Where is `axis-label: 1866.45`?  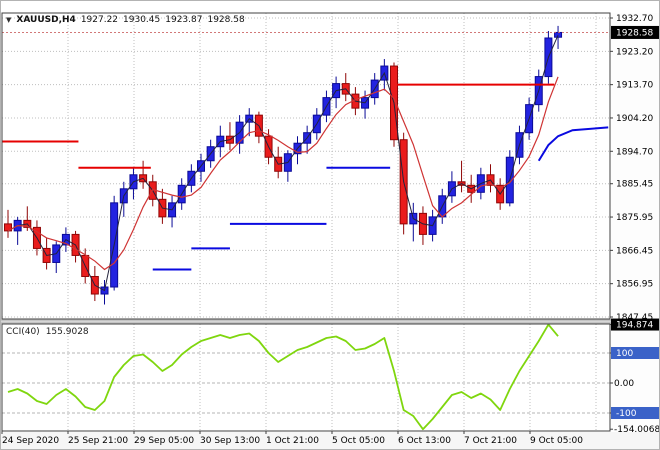 axis-label: 1866.45 is located at coordinates (634, 251).